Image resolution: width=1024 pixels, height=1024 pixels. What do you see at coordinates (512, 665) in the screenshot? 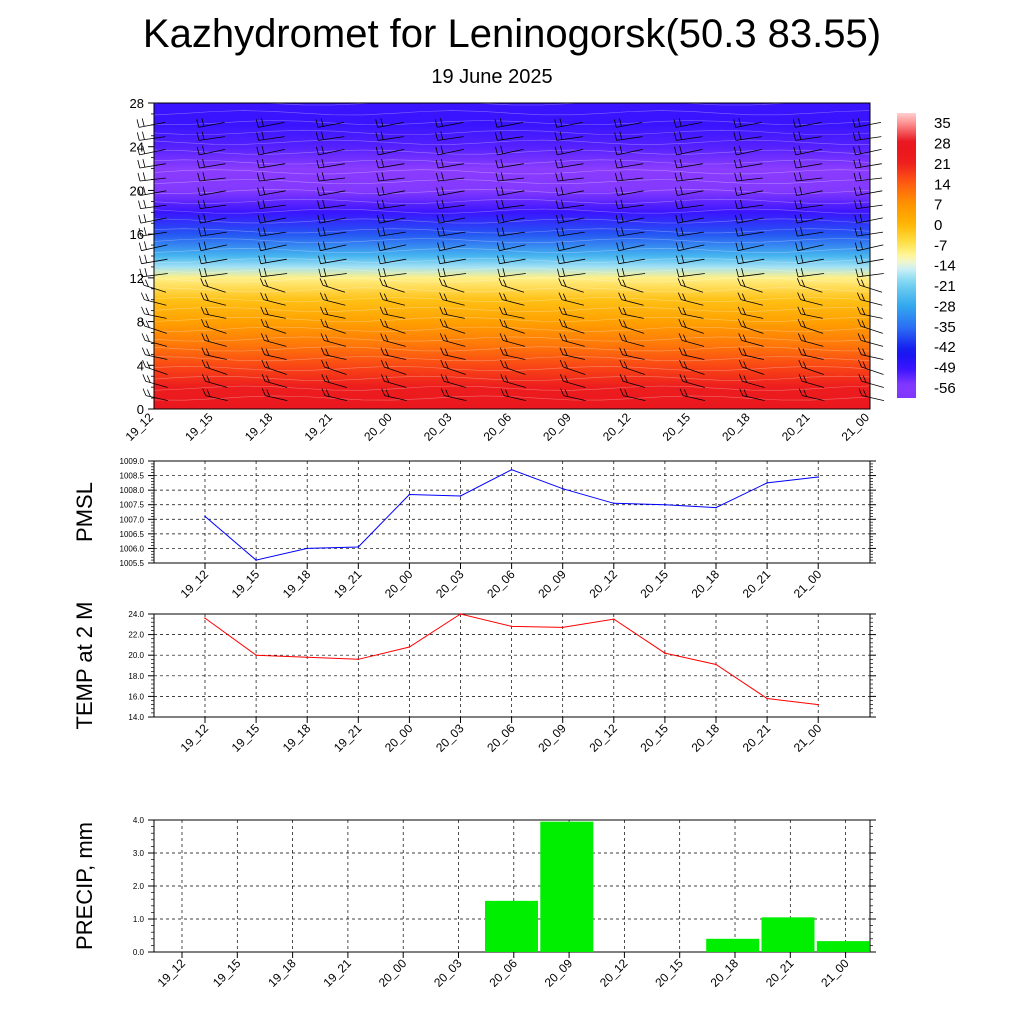
I see `panel-frame` at bounding box center [512, 665].